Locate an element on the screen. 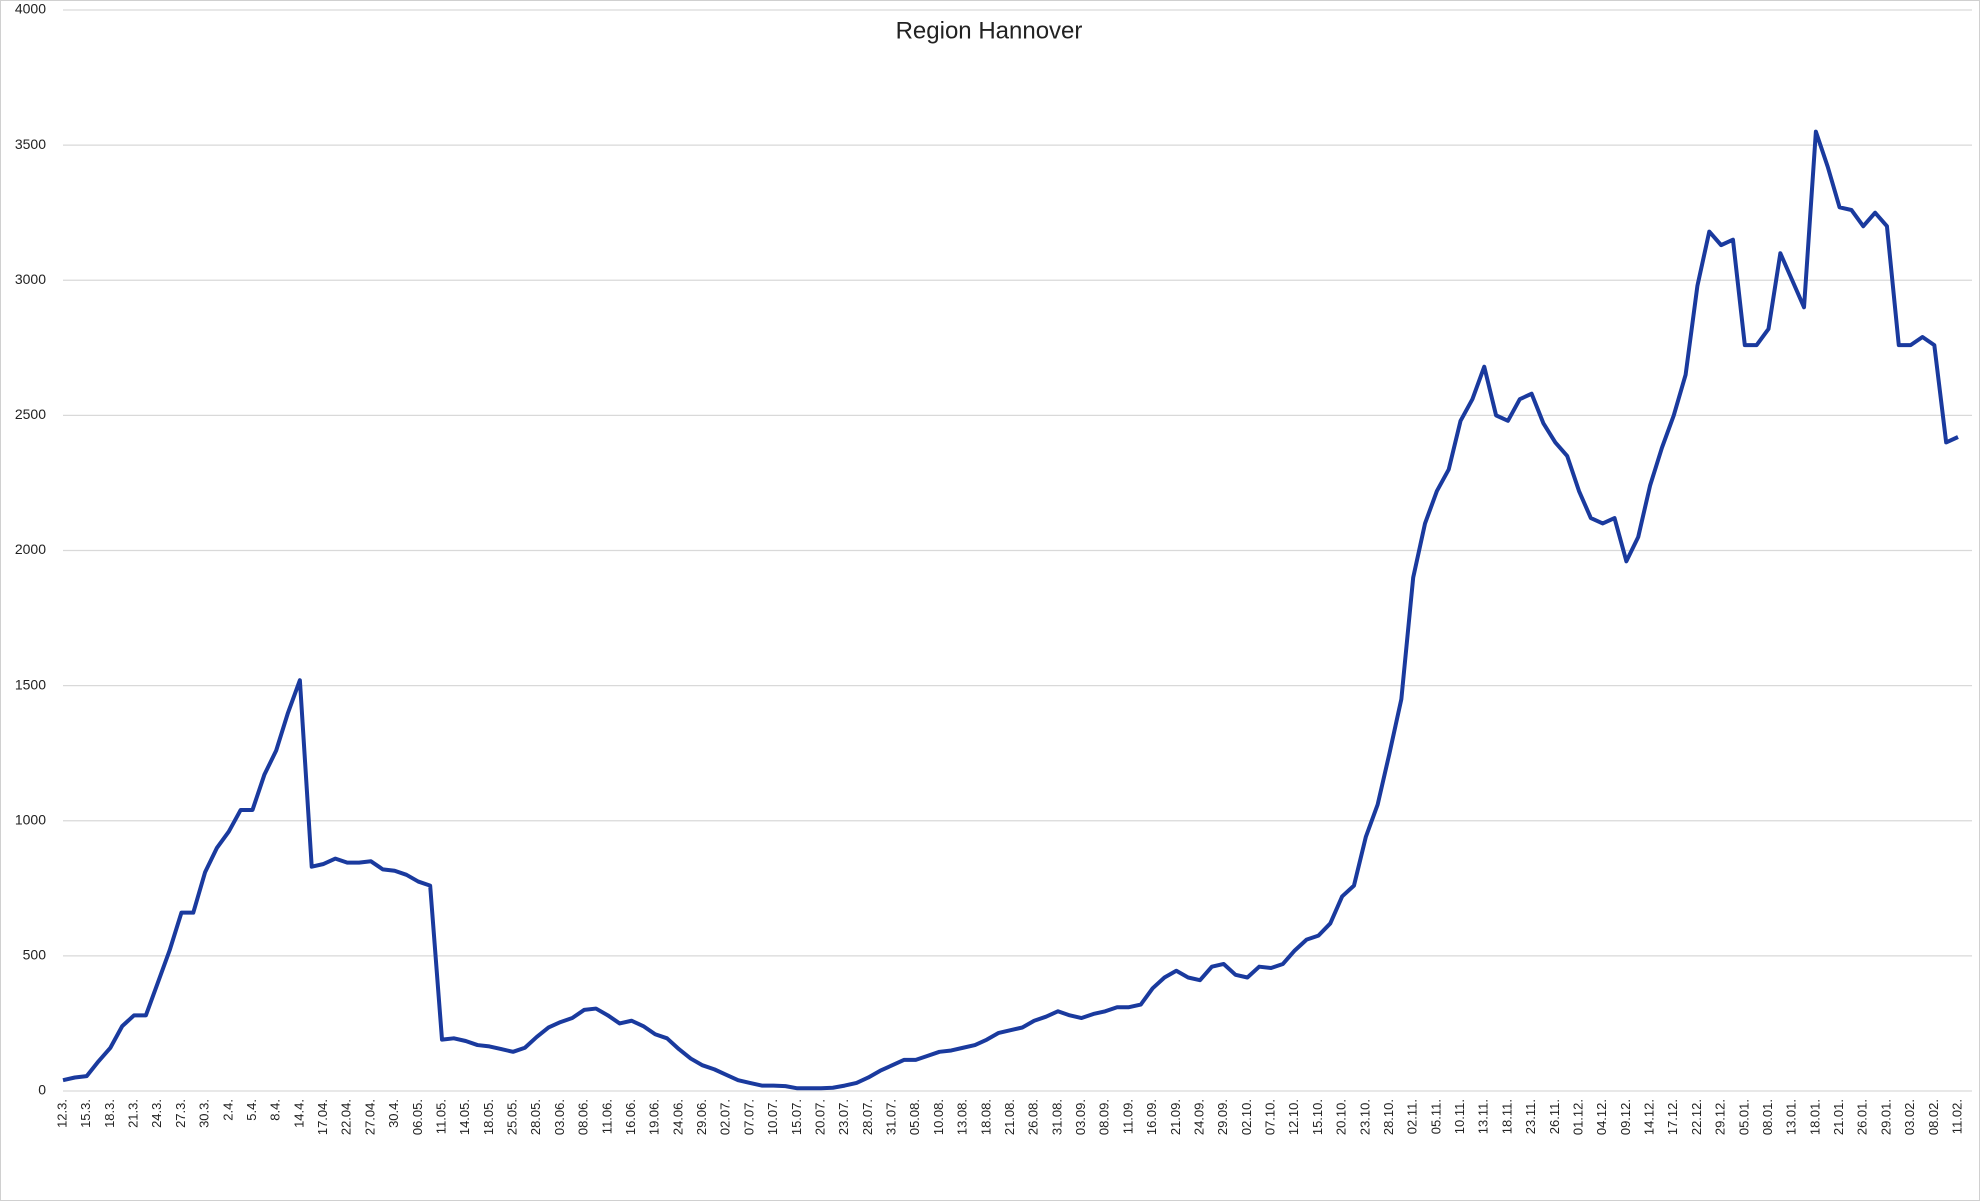  x-tick-label: 21.01. is located at coordinates (1838, 1117).